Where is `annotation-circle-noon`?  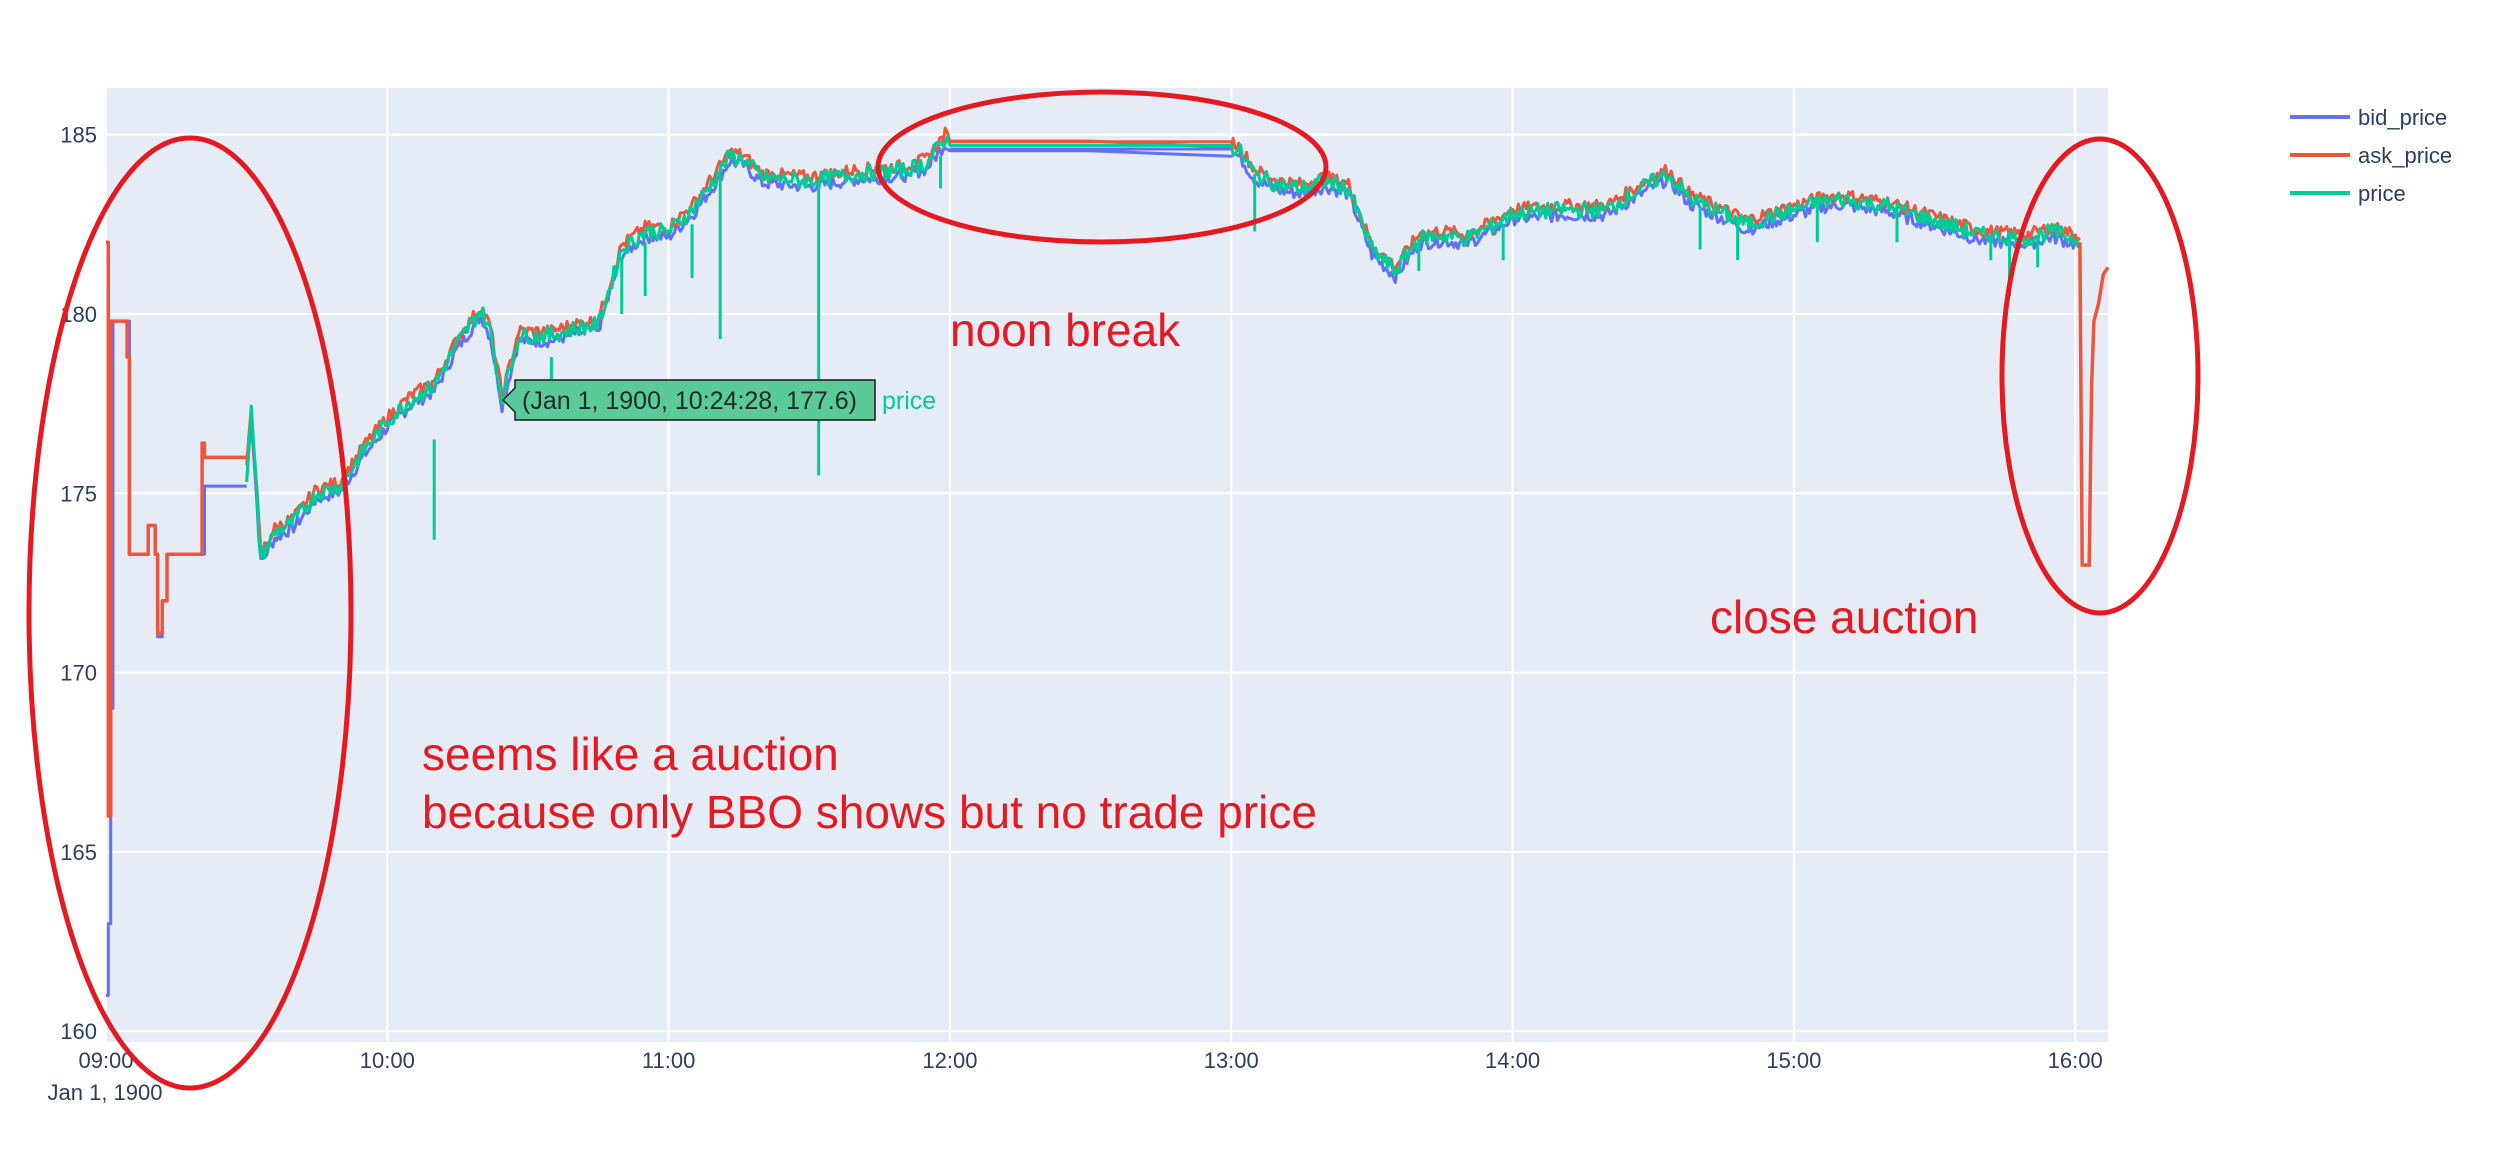
annotation-circle-noon is located at coordinates (1102, 167).